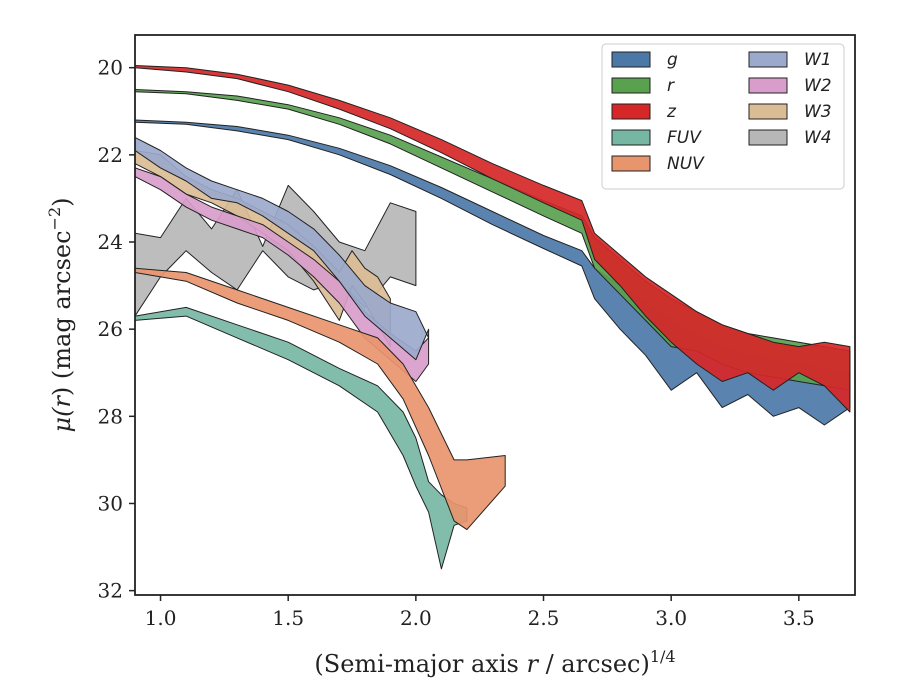 Image resolution: width=900 pixels, height=700 pixels. I want to click on x-axis-title: (Semi-major axis r / arcsec)1/4, so click(494, 662).